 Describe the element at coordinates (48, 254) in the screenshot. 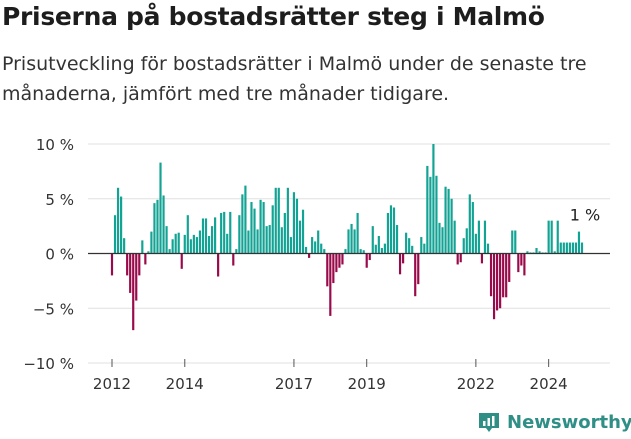

I see `y-axis-ticks: 10 % 5 % 0 % −5 % −10 %` at that location.